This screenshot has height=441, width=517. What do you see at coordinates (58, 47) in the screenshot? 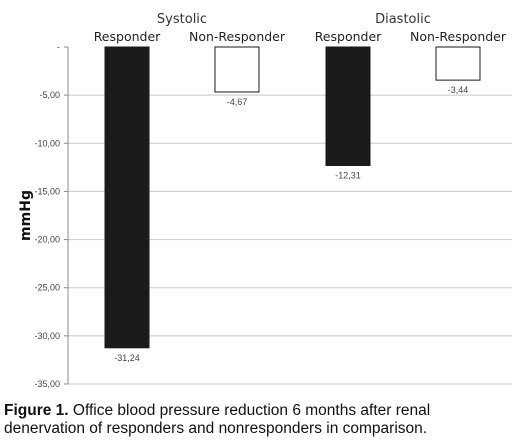
I see `y-tick-label: -` at bounding box center [58, 47].